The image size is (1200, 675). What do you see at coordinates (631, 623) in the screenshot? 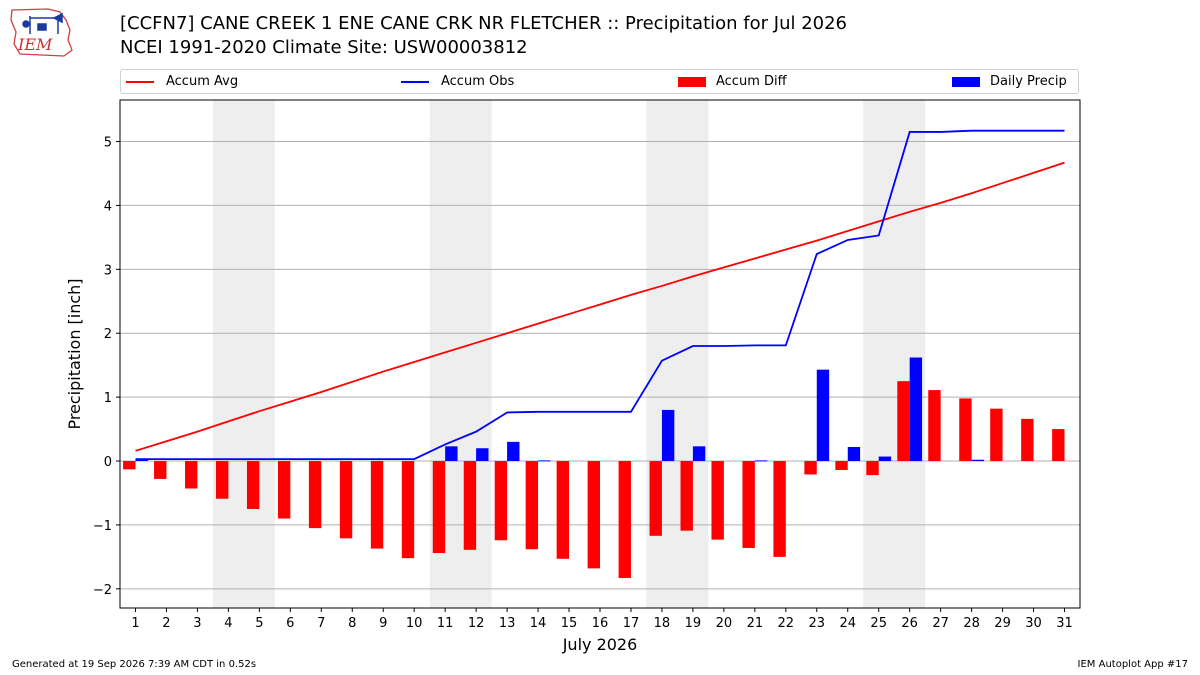
I see `x-tick-label: 17` at bounding box center [631, 623].